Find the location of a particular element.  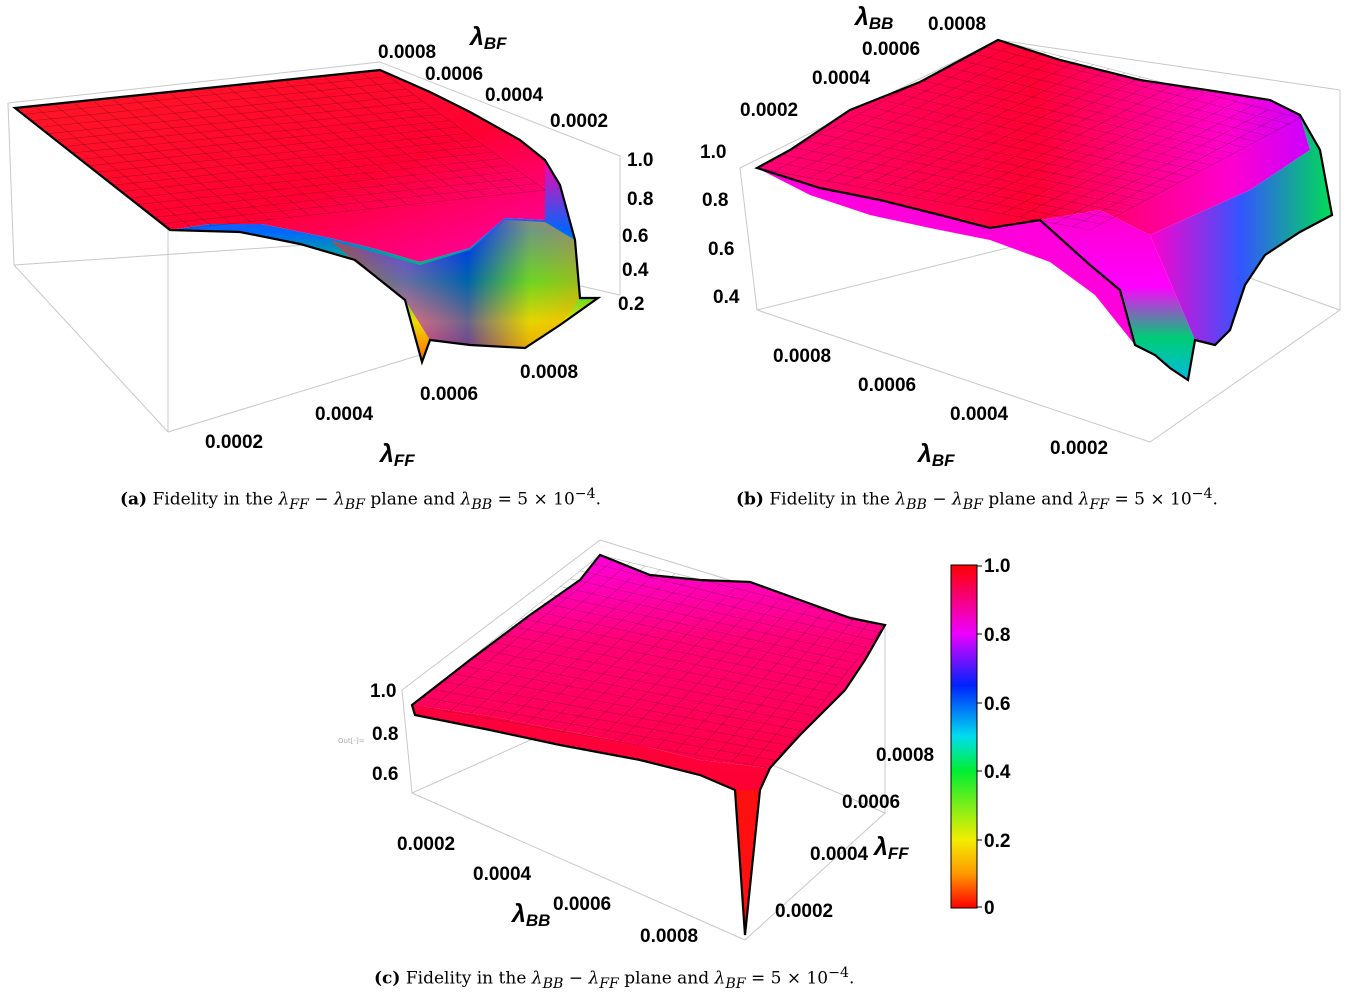

chart-c-surface-front is located at coordinates (591, 820).